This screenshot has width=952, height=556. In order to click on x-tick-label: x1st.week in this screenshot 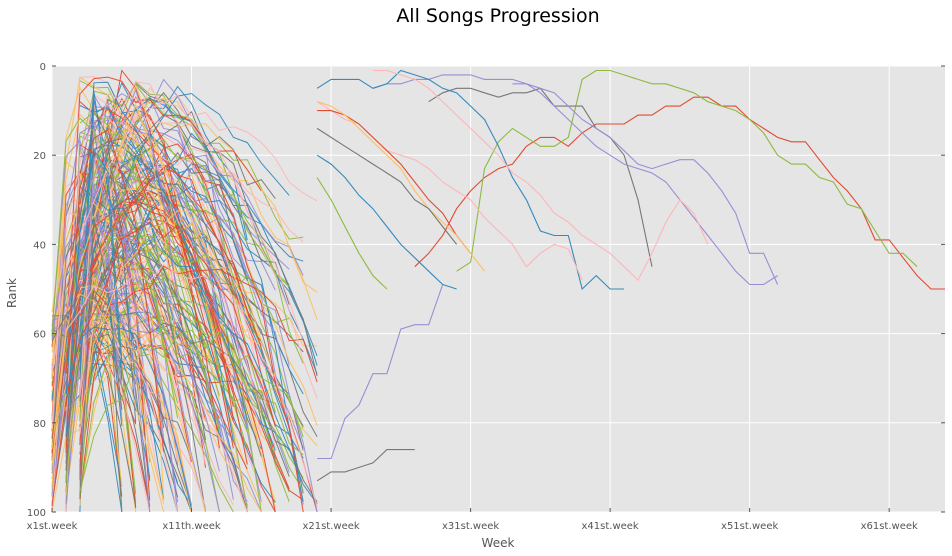, I will do `click(52, 526)`.